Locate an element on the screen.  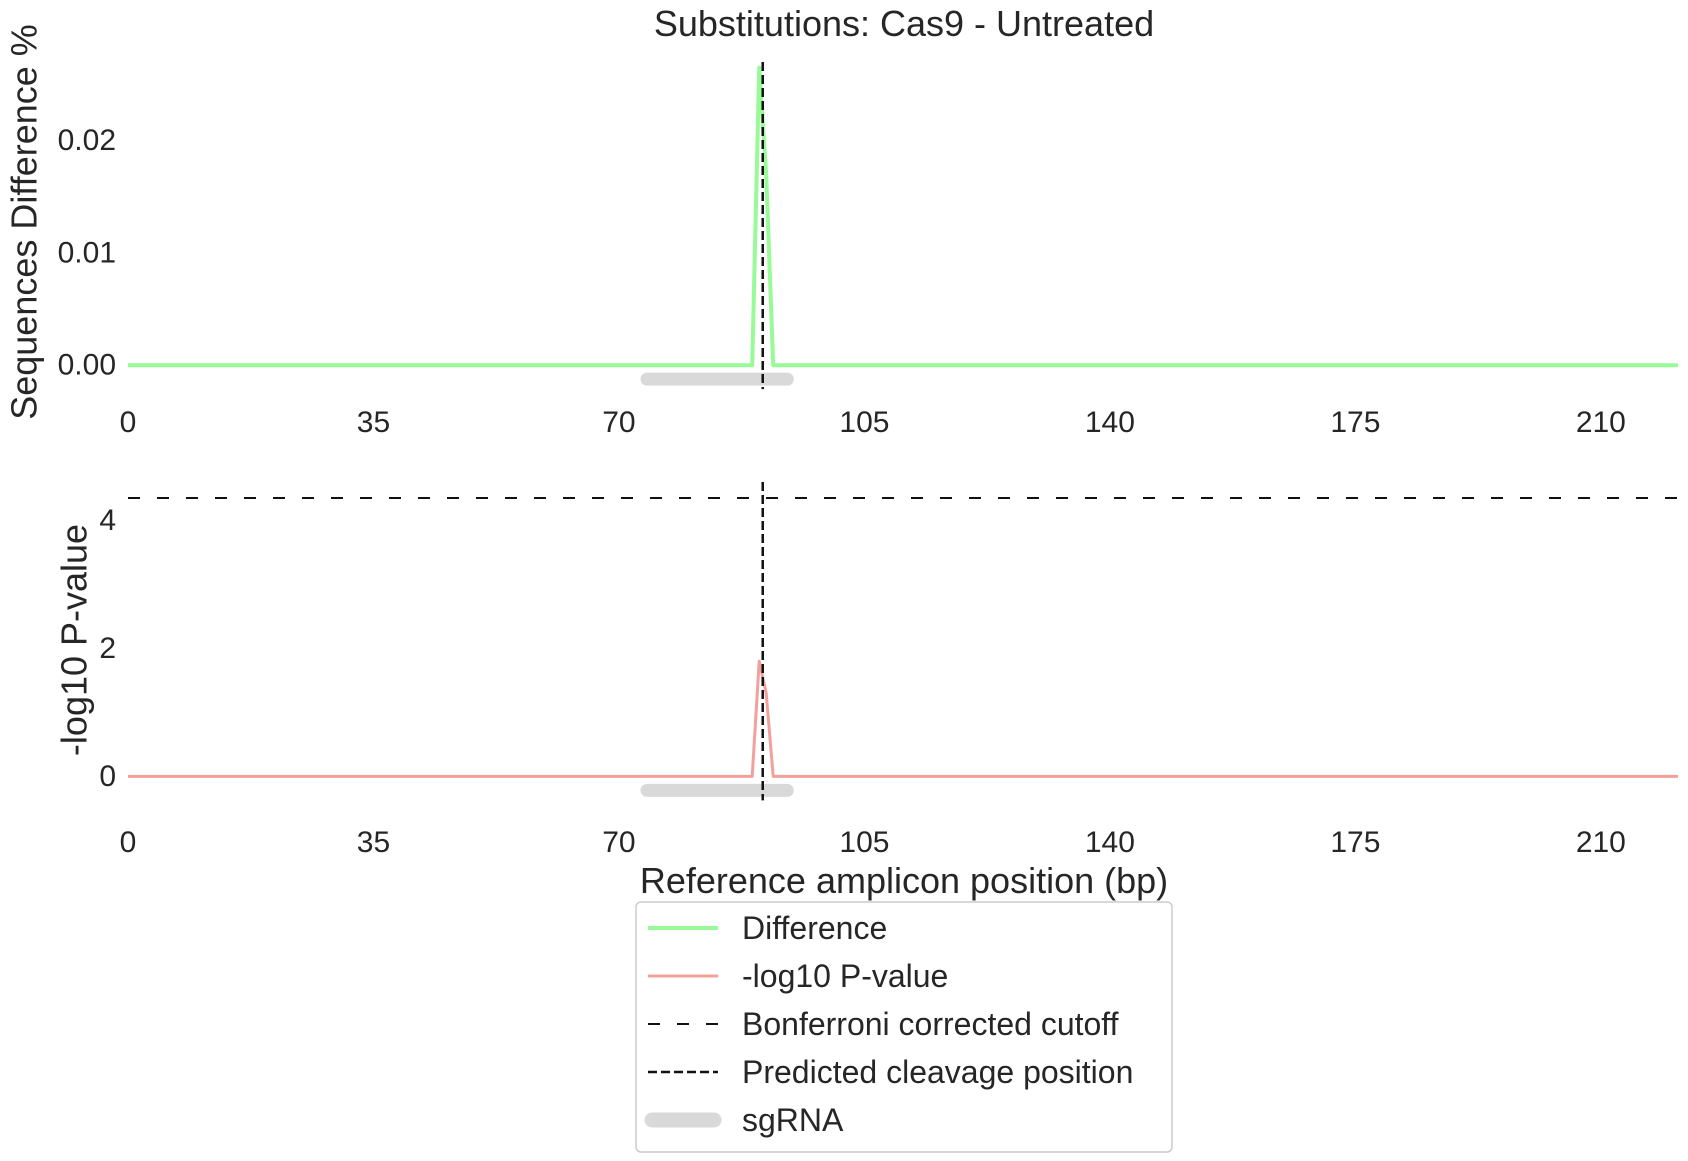
y-tick-label: 2 is located at coordinates (107, 648).